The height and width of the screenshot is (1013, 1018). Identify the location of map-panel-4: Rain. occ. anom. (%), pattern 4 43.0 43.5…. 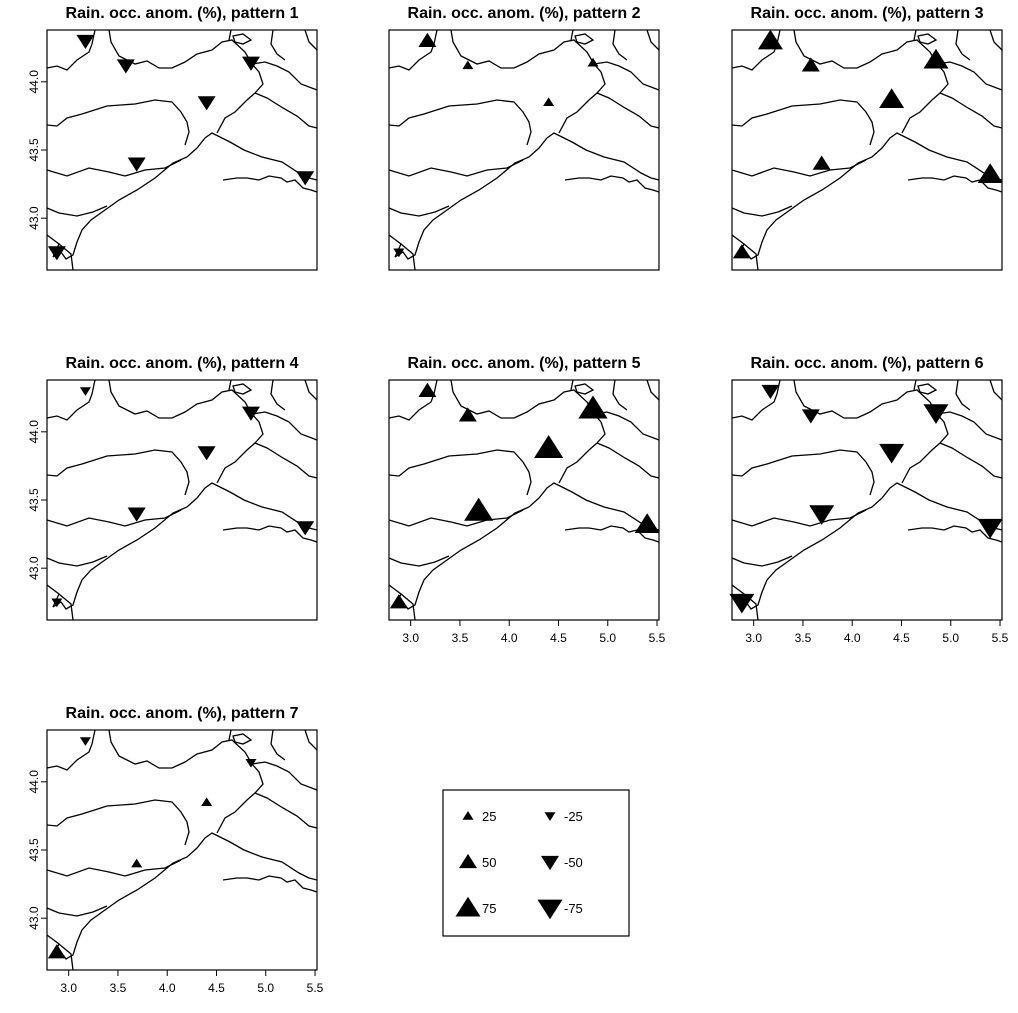
(172, 488).